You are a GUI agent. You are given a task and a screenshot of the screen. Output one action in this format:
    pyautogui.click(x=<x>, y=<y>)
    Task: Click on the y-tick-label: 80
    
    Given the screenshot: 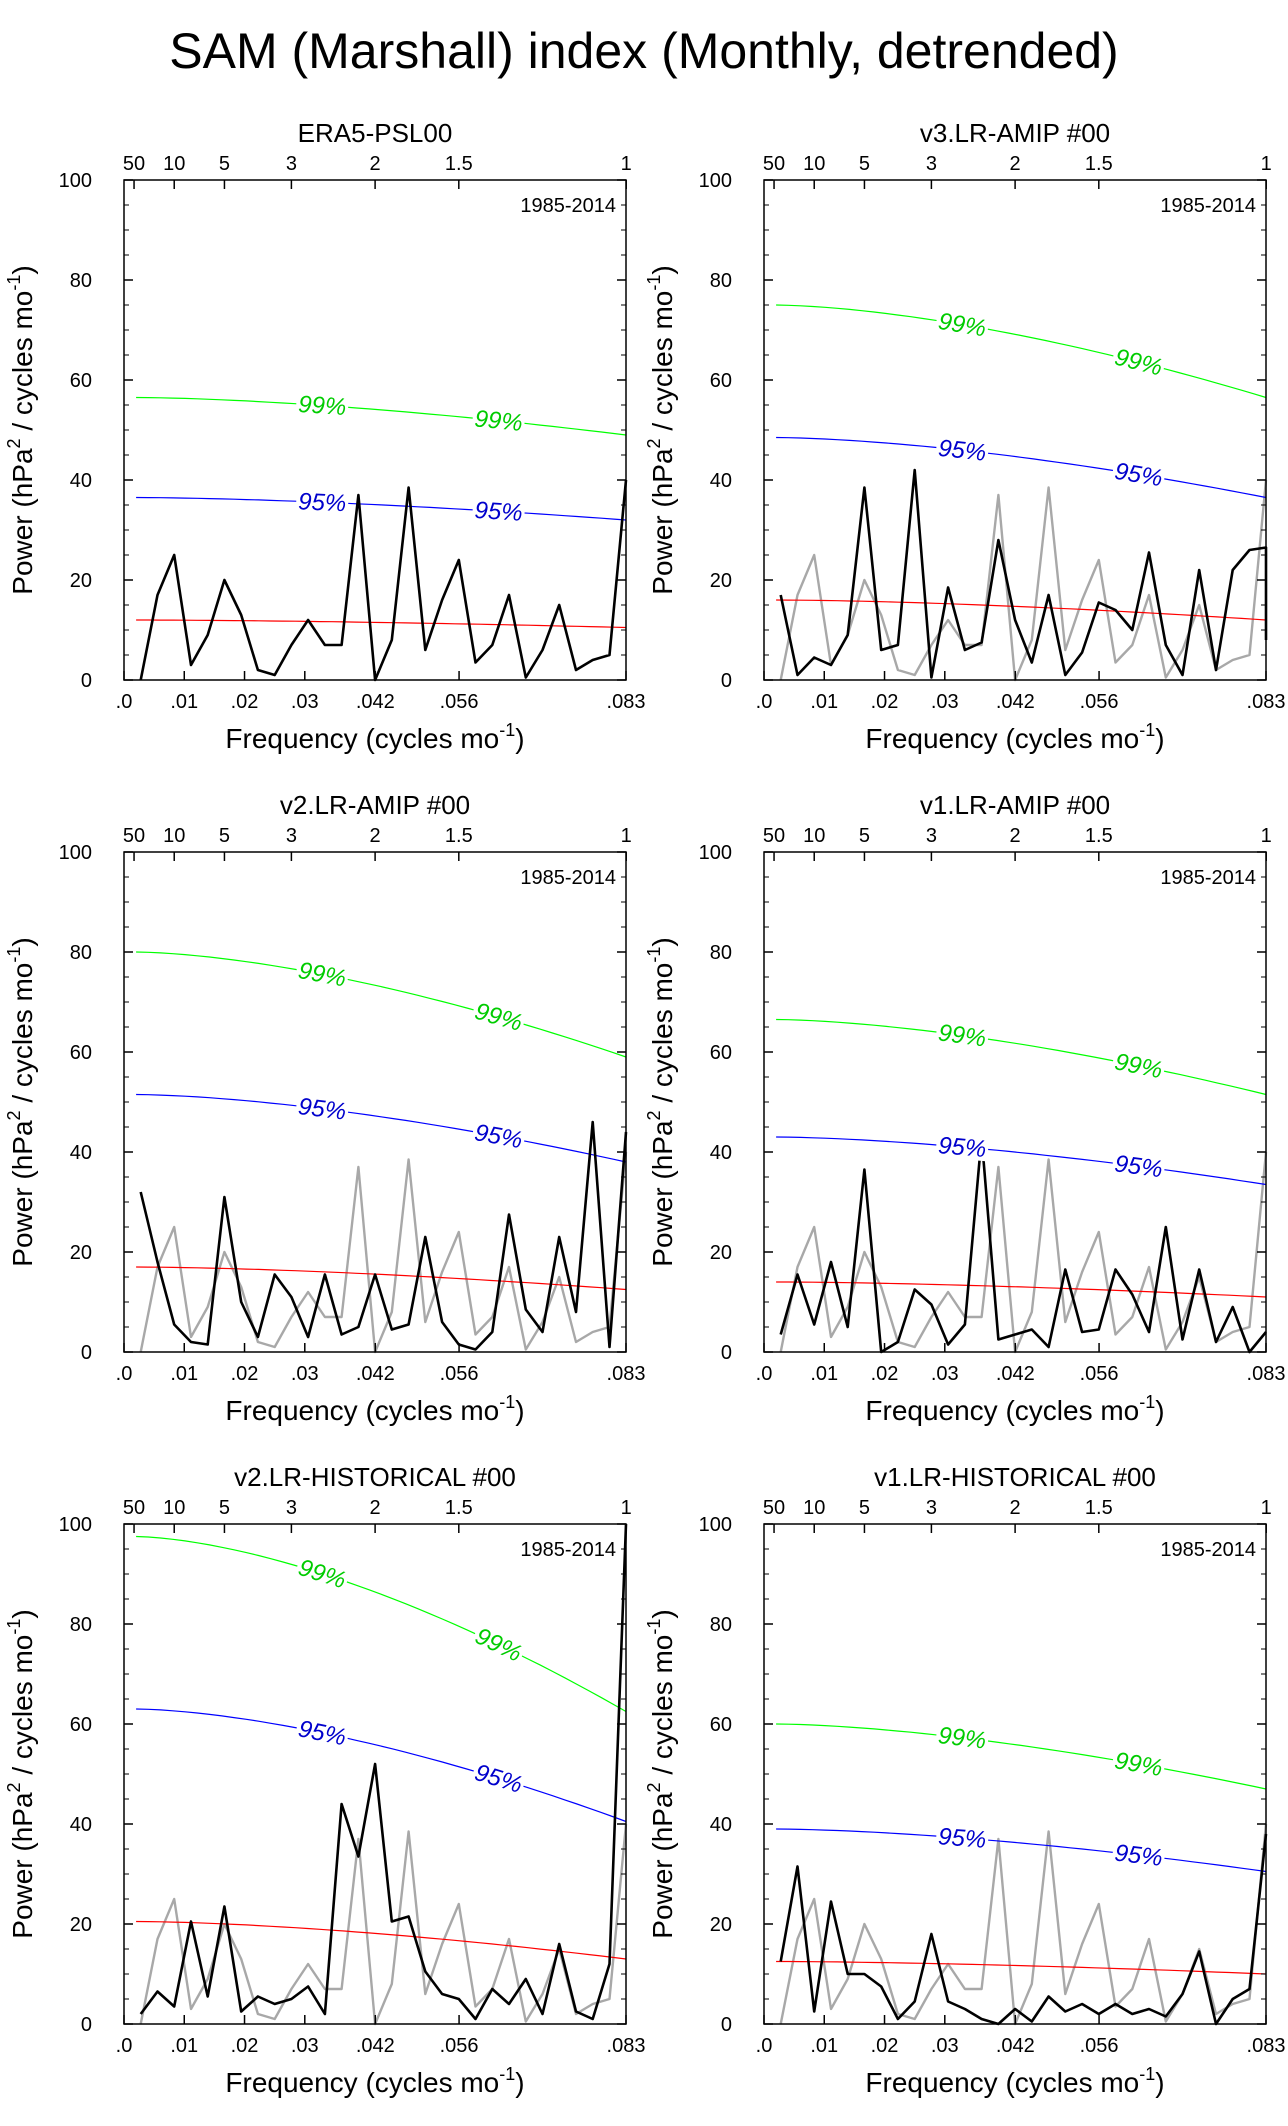 What is the action you would take?
    pyautogui.click(x=81, y=281)
    